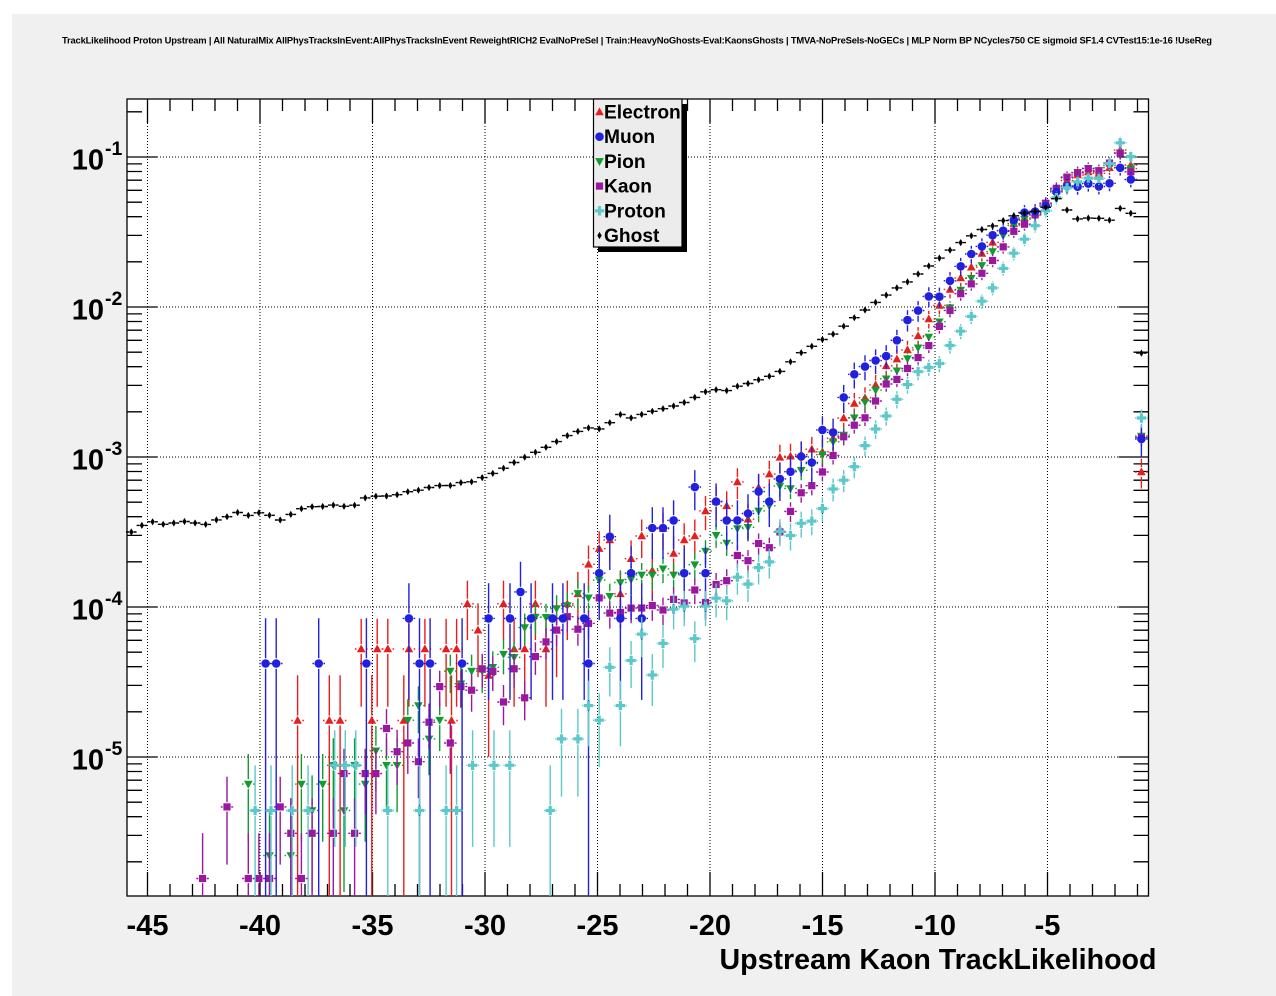 This screenshot has width=1276, height=996. Describe the element at coordinates (632, 236) in the screenshot. I see `svg-text: Ghost` at that location.